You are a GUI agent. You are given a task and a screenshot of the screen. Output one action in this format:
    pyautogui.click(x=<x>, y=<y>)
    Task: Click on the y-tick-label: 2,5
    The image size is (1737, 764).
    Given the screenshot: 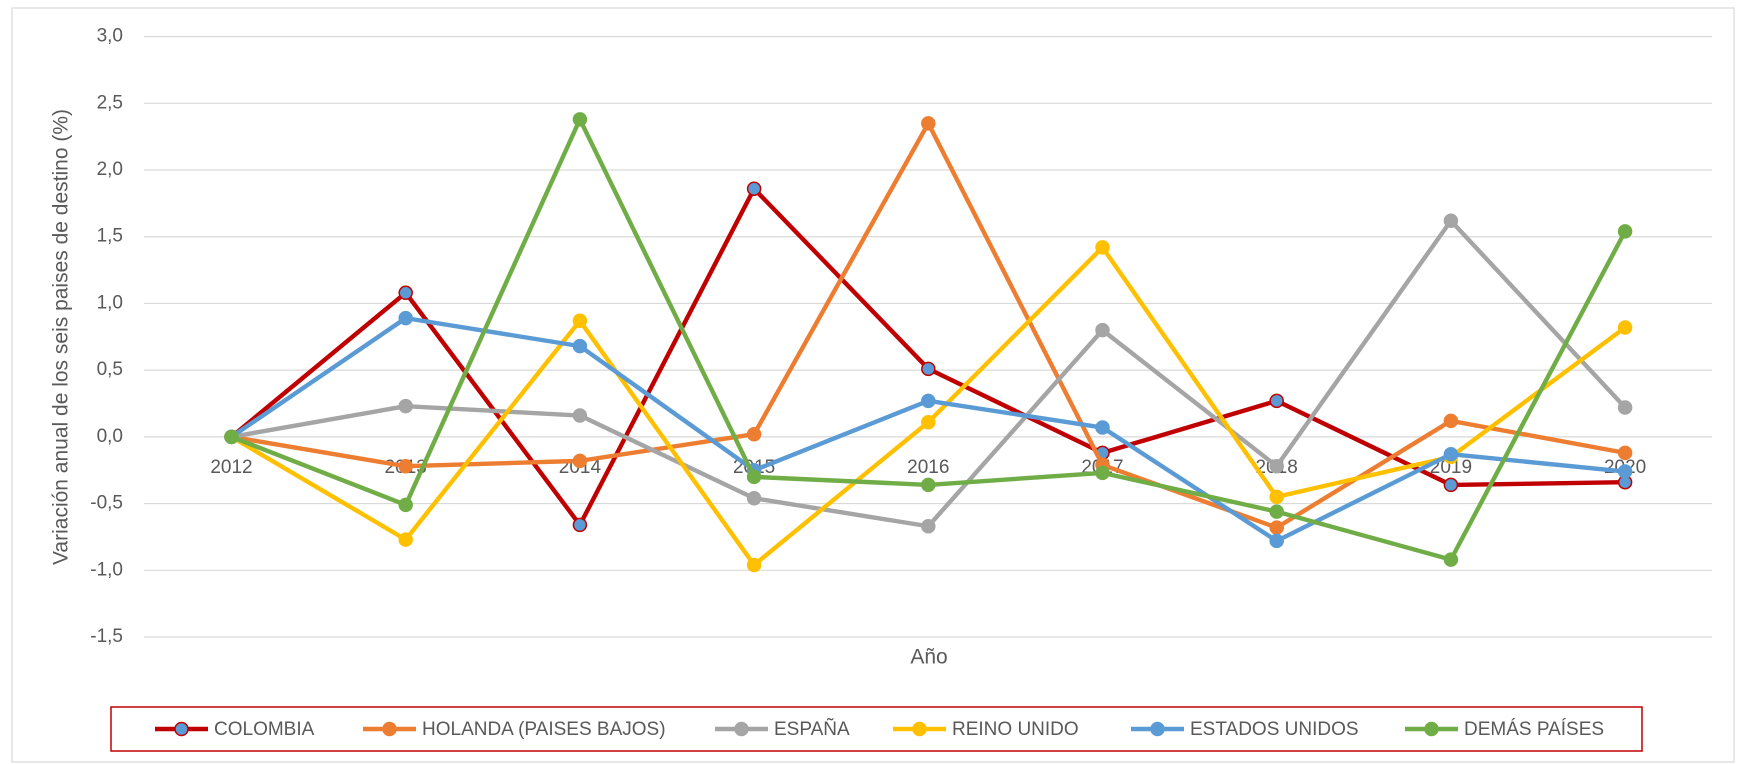 What is the action you would take?
    pyautogui.click(x=110, y=102)
    